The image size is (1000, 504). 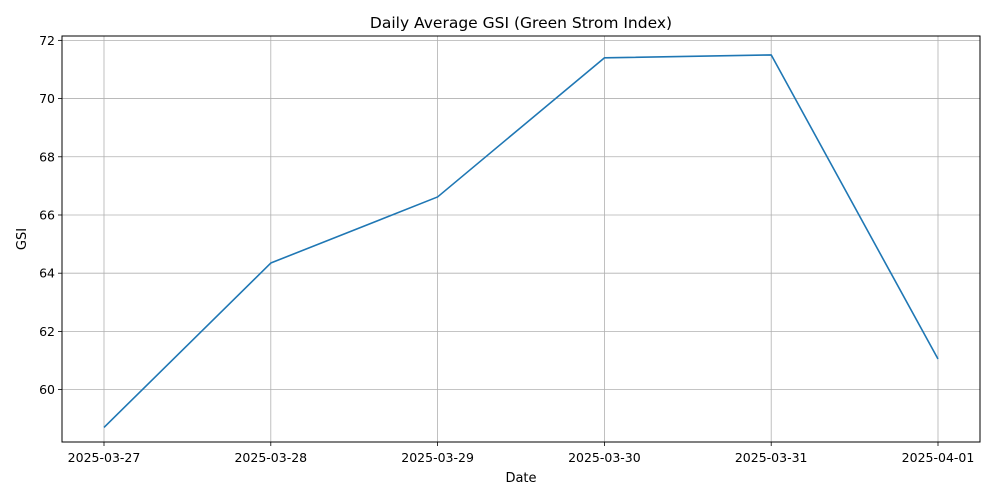 I want to click on x-tick-label: 2025-03-29, so click(x=437, y=457).